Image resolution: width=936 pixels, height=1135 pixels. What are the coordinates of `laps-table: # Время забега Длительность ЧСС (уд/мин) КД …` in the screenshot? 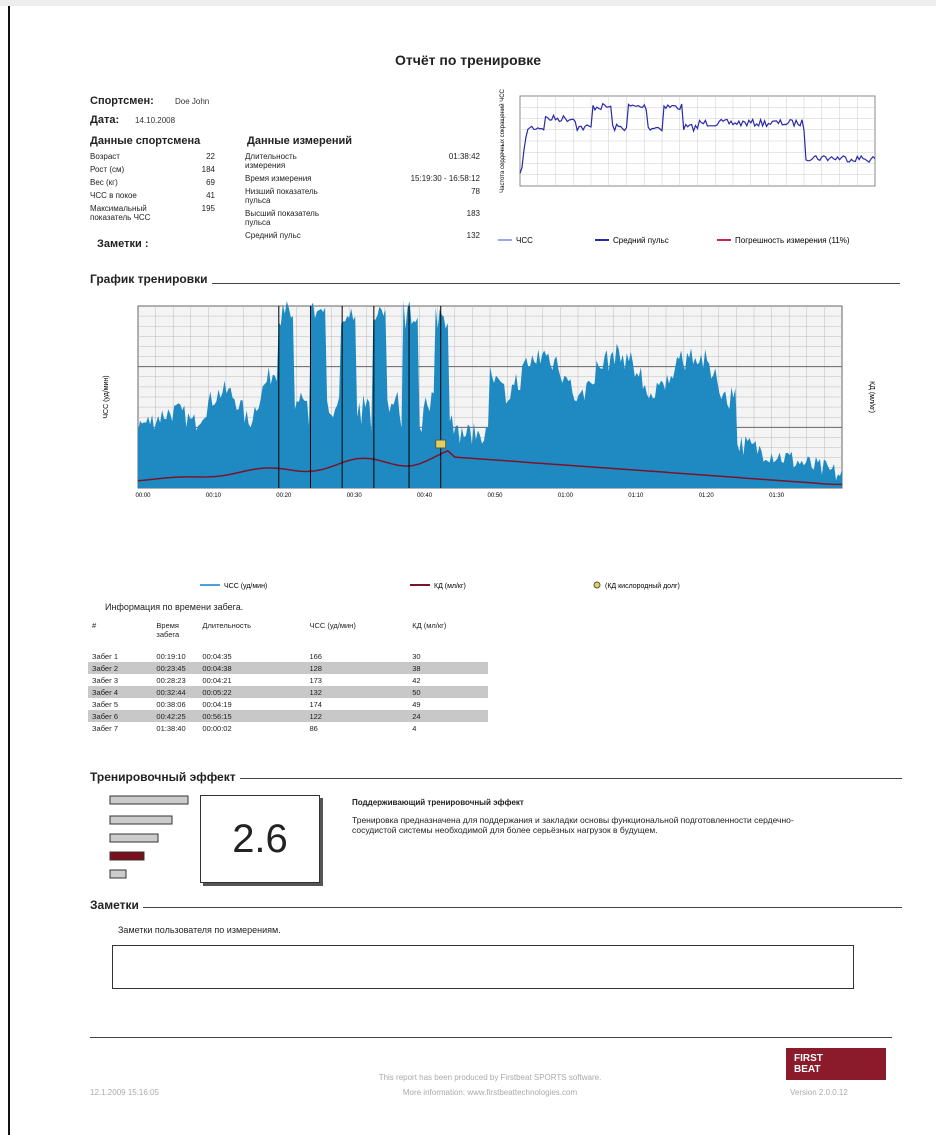 It's located at (288, 677).